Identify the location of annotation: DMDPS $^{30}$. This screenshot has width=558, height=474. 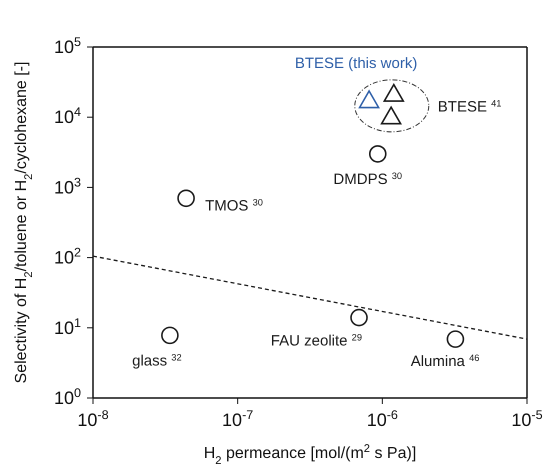
(367, 179).